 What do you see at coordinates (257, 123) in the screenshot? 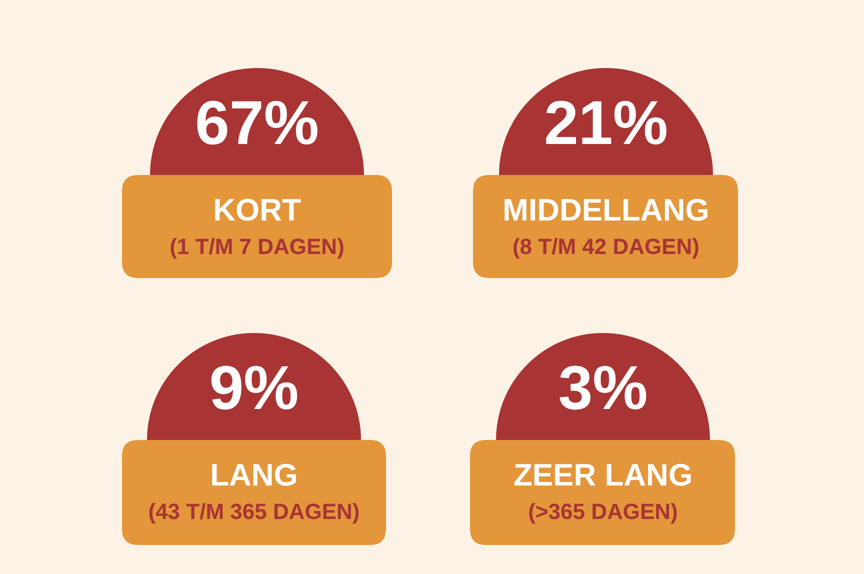
I see `data-label: 67%` at bounding box center [257, 123].